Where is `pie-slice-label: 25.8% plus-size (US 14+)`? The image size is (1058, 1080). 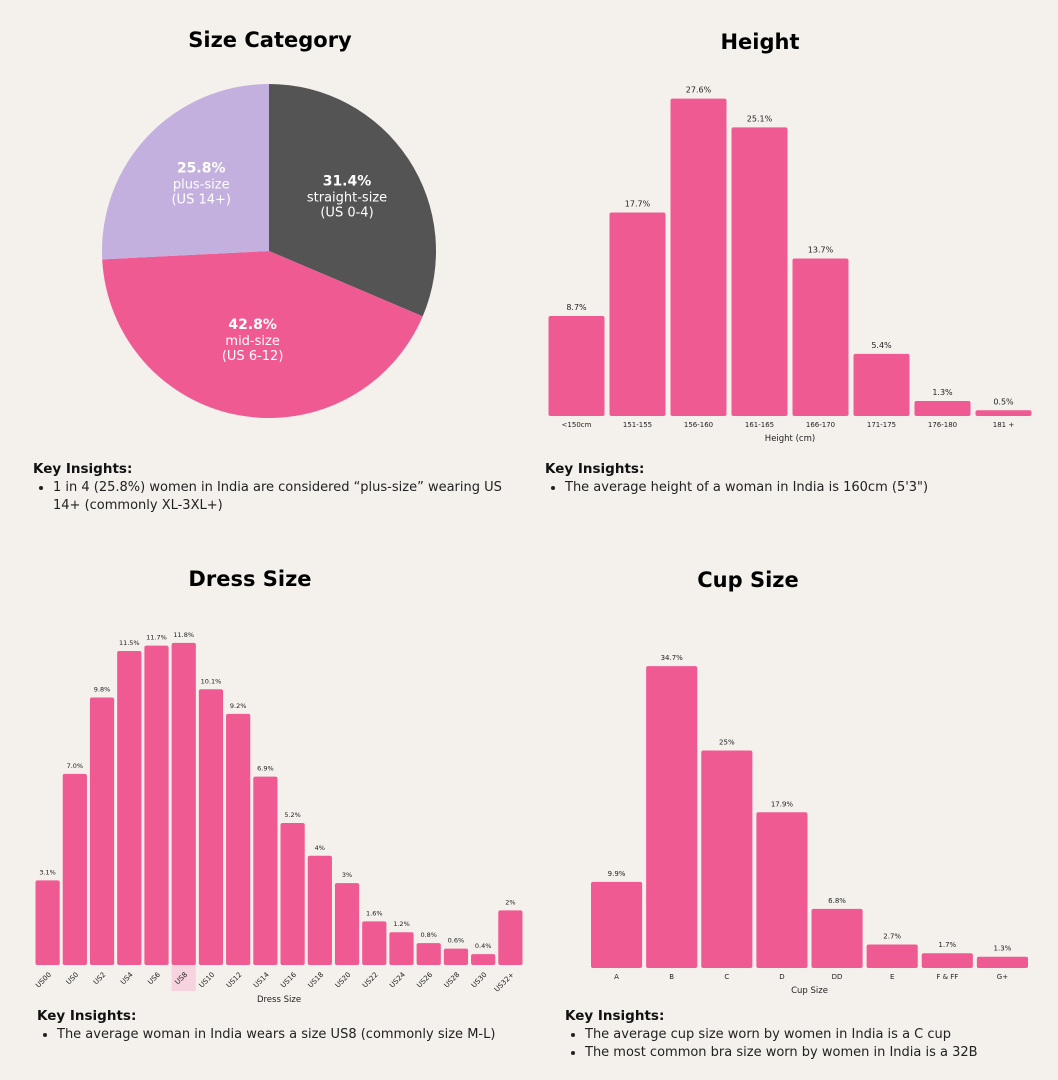 pie-slice-label: 25.8% plus-size (US 14+) is located at coordinates (200, 184).